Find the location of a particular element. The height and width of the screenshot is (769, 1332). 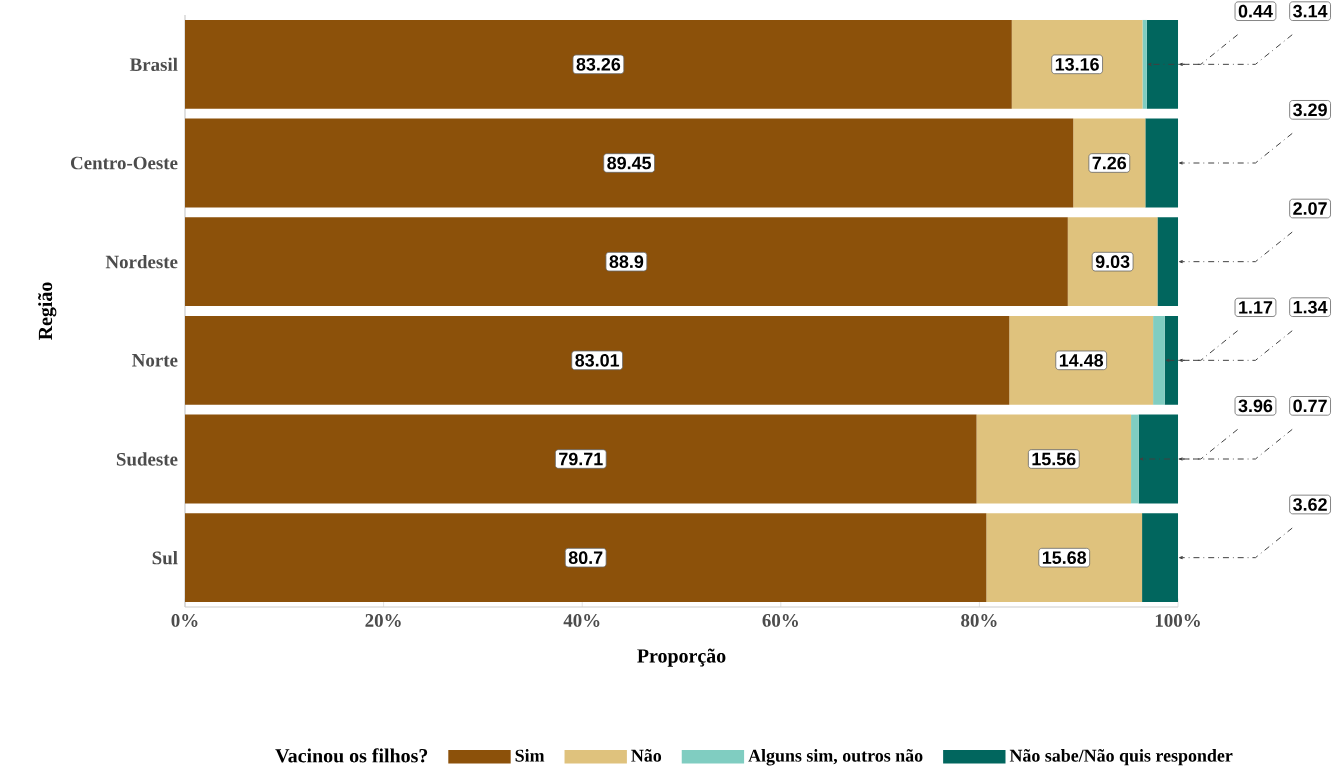

data-label: 15.68 is located at coordinates (1064, 558).